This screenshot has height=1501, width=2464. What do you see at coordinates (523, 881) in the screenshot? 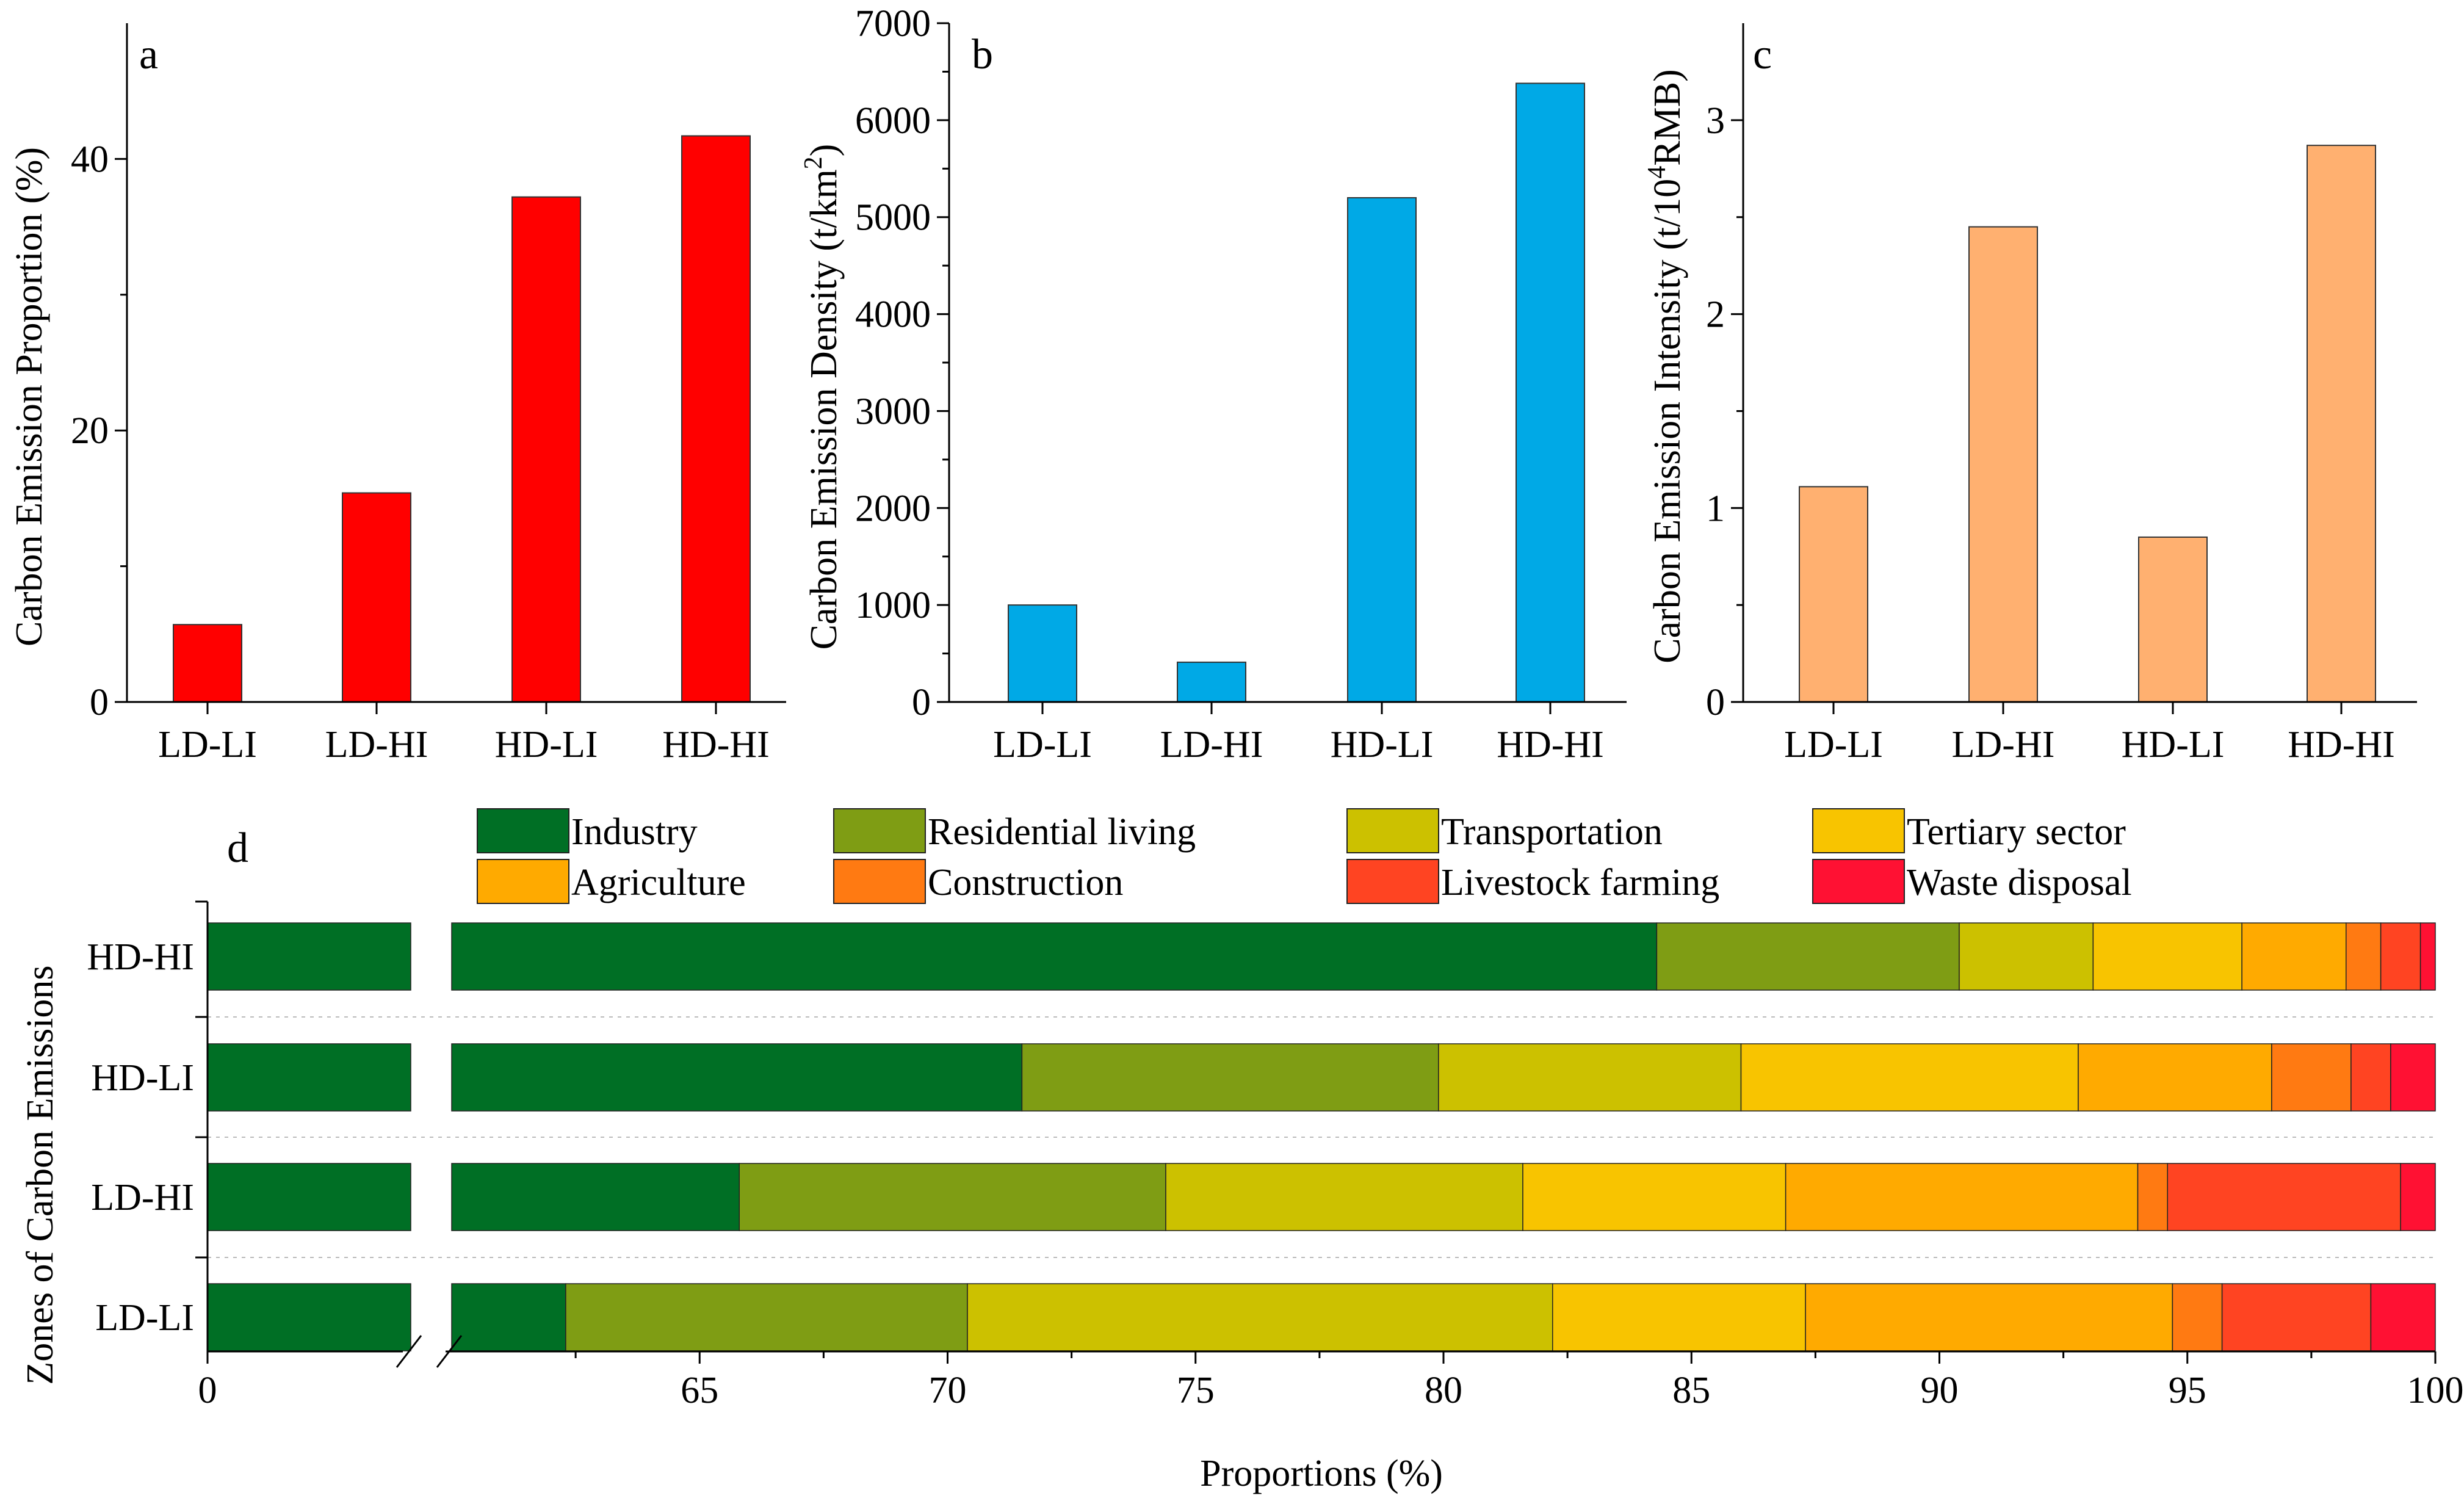
I see `legend-swatch-agriculture` at bounding box center [523, 881].